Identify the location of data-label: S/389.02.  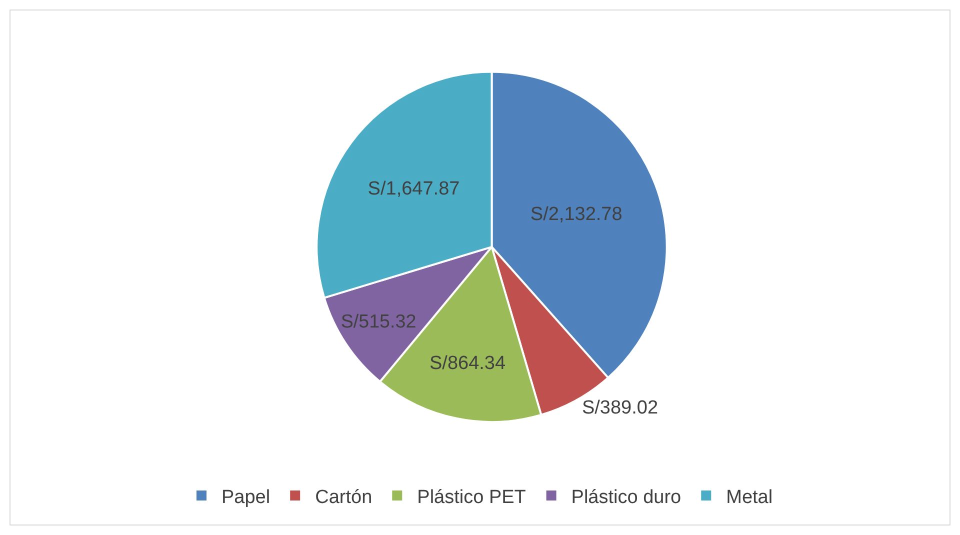
(620, 408).